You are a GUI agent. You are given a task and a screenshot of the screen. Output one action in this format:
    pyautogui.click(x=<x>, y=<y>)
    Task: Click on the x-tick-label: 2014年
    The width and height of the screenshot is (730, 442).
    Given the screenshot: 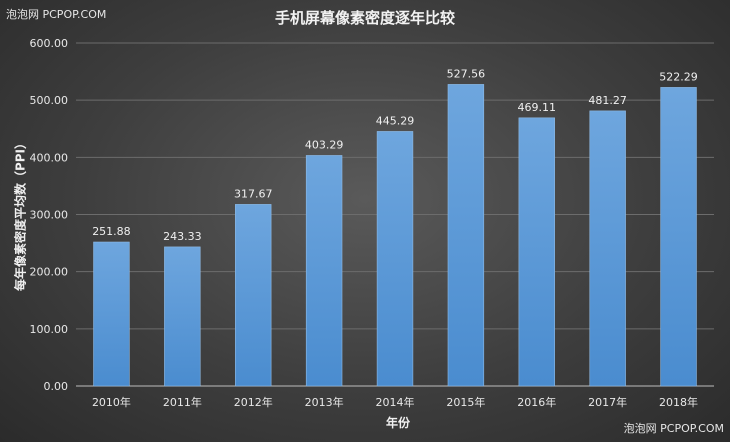 What is the action you would take?
    pyautogui.click(x=395, y=402)
    